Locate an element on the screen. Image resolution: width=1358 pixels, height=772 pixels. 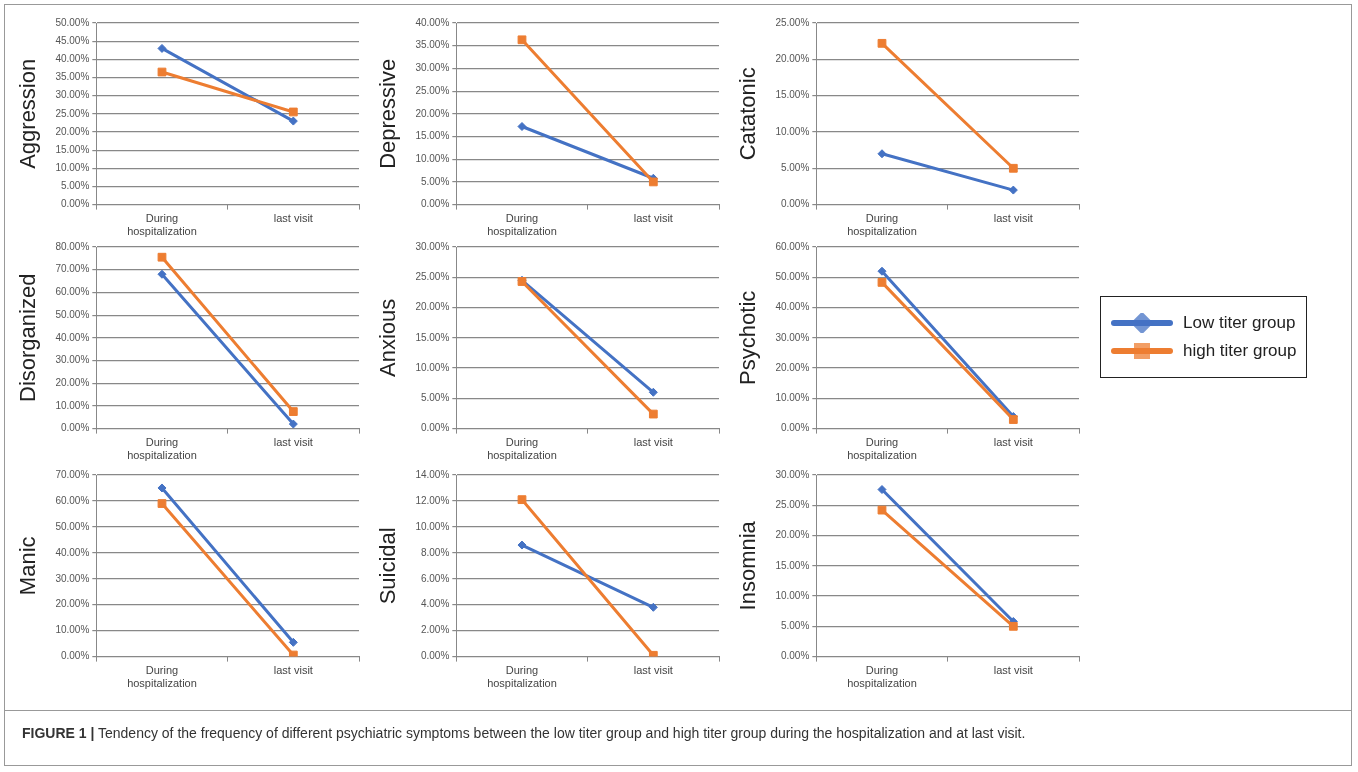
y-axis-title: Depressive is located at coordinates (388, 113).